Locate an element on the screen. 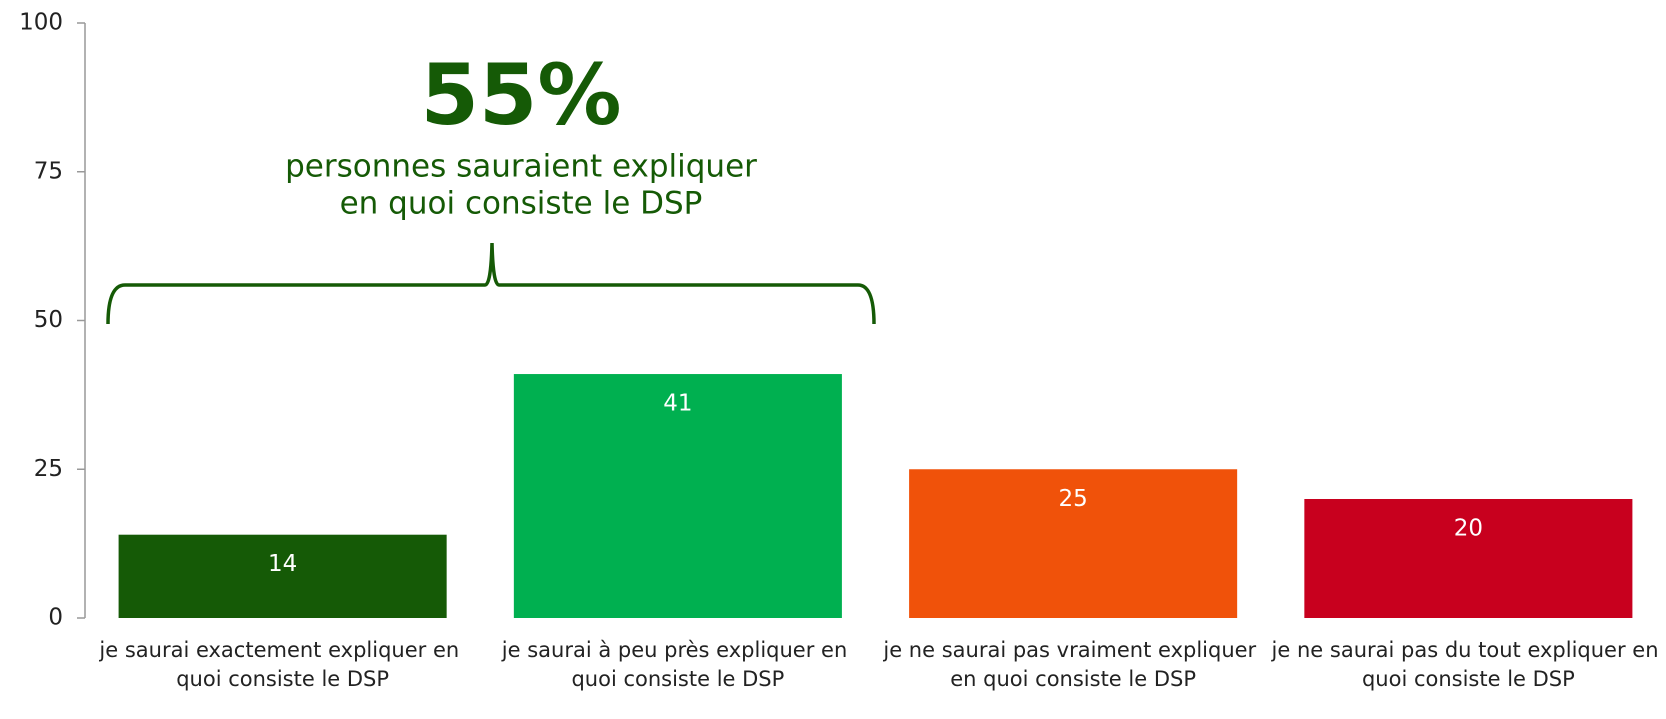 The width and height of the screenshot is (1666, 719). value-label: 20 is located at coordinates (1468, 529).